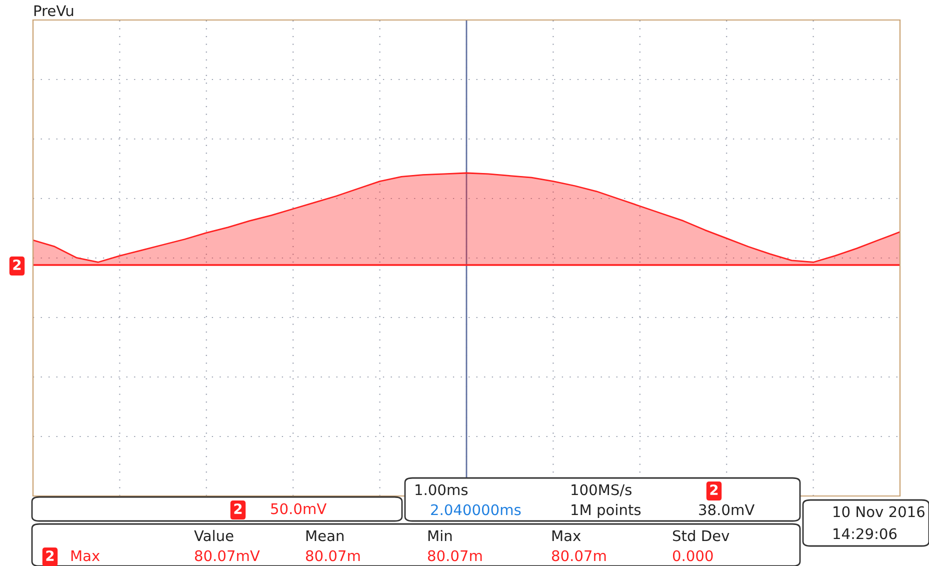 The width and height of the screenshot is (929, 566). I want to click on text: 1M points, so click(606, 511).